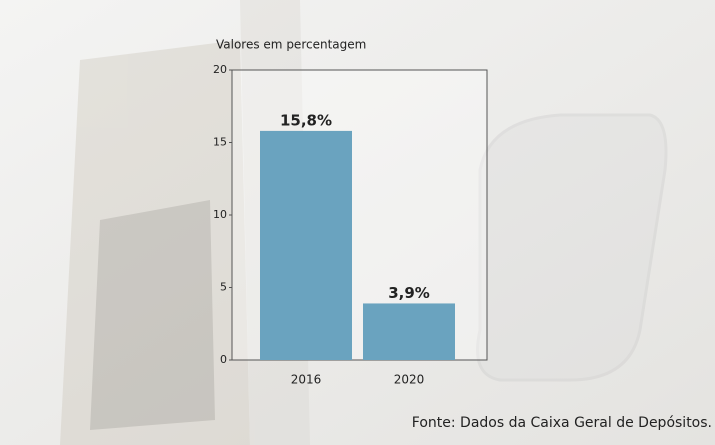 This screenshot has width=715, height=445. Describe the element at coordinates (220, 214) in the screenshot. I see `y-tick-label: 10` at that location.